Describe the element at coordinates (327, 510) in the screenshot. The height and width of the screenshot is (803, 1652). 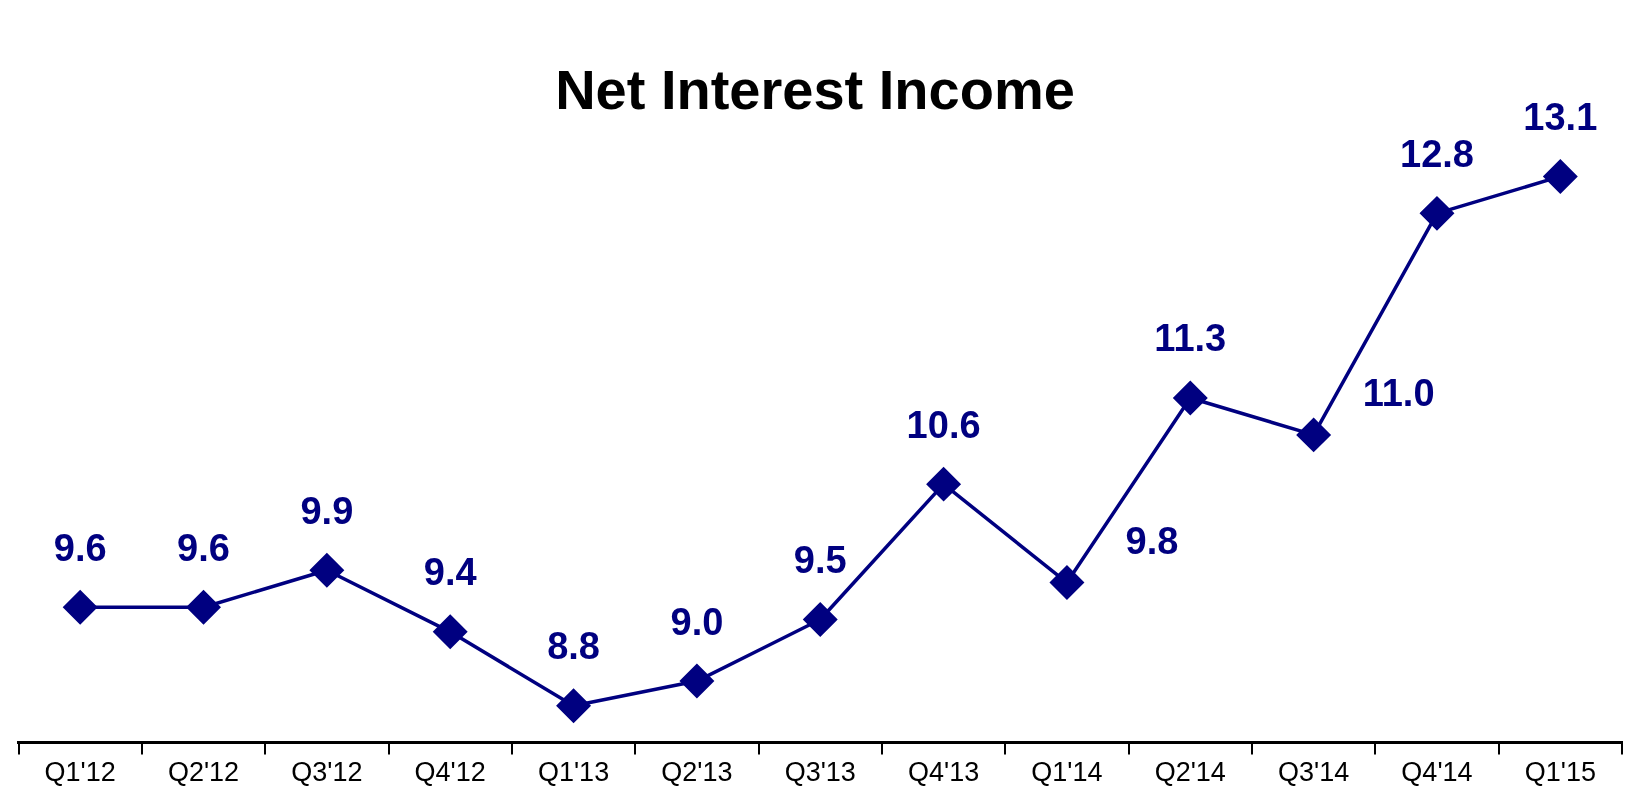
I see `data-label: 9.9` at that location.